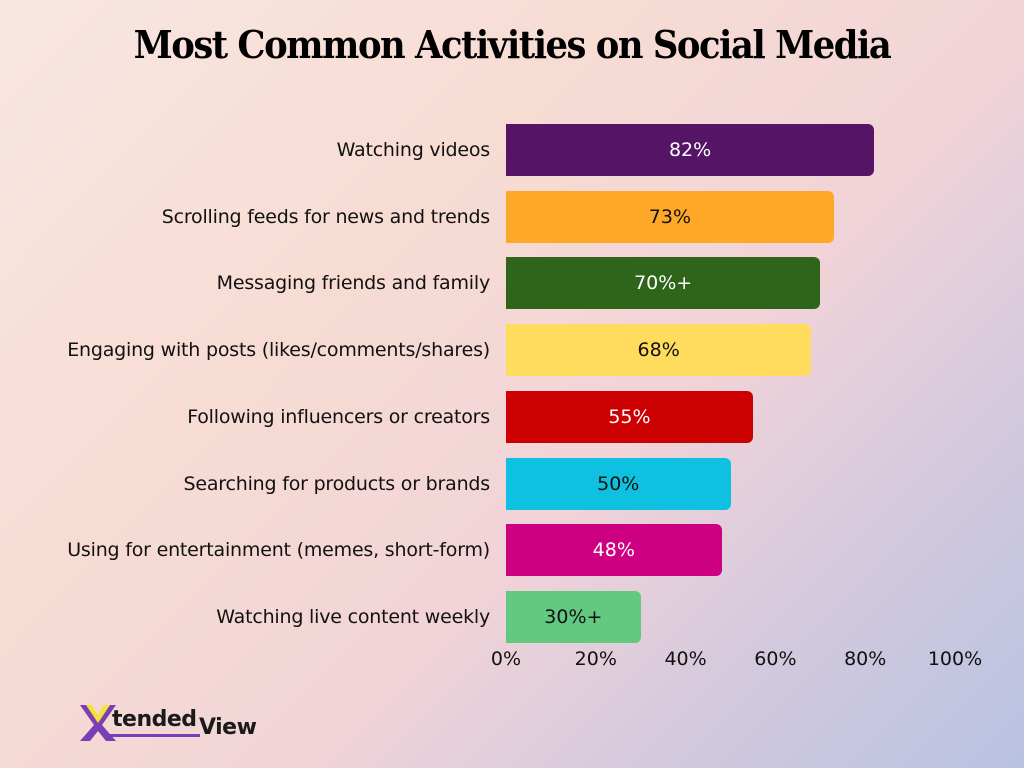  I want to click on bar-value-label: 48%, so click(613, 550).